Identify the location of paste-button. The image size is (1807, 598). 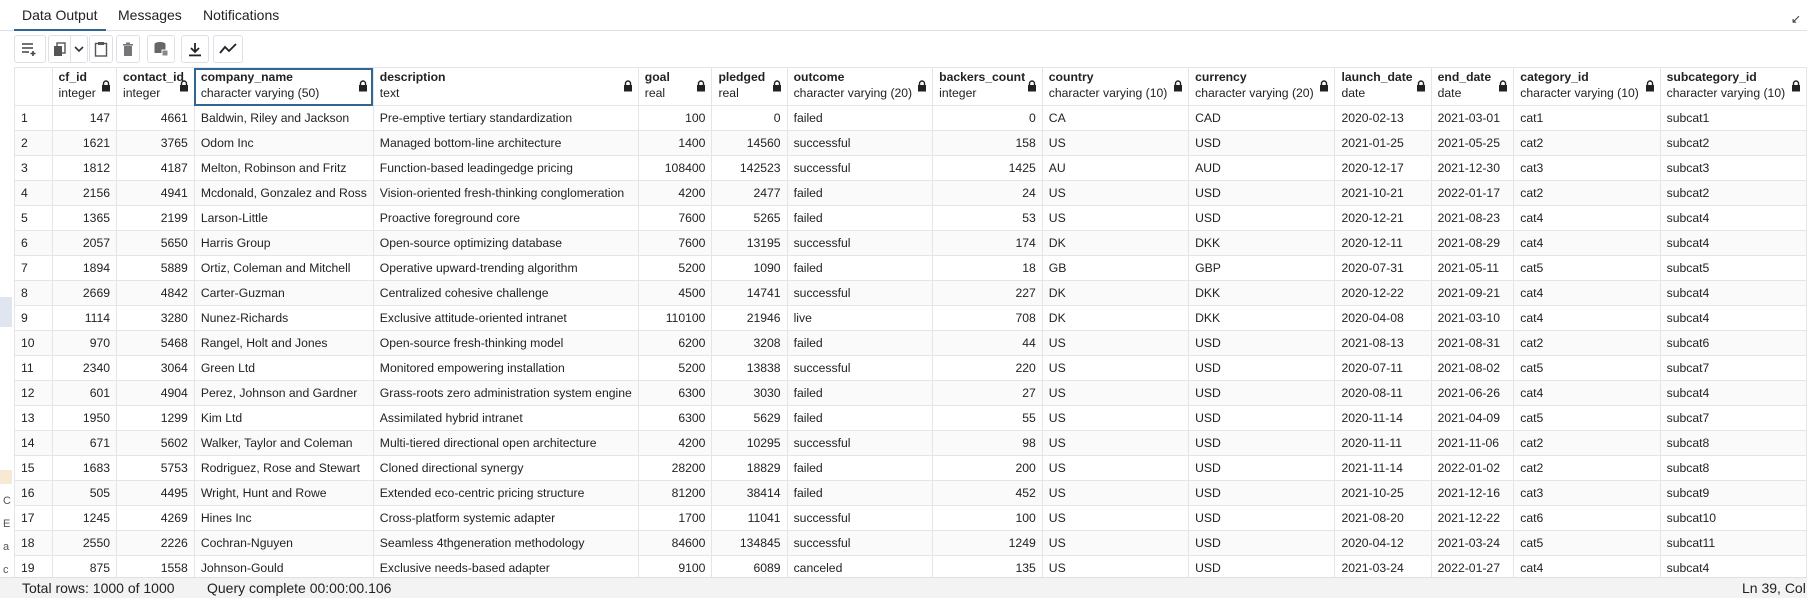
(101, 49).